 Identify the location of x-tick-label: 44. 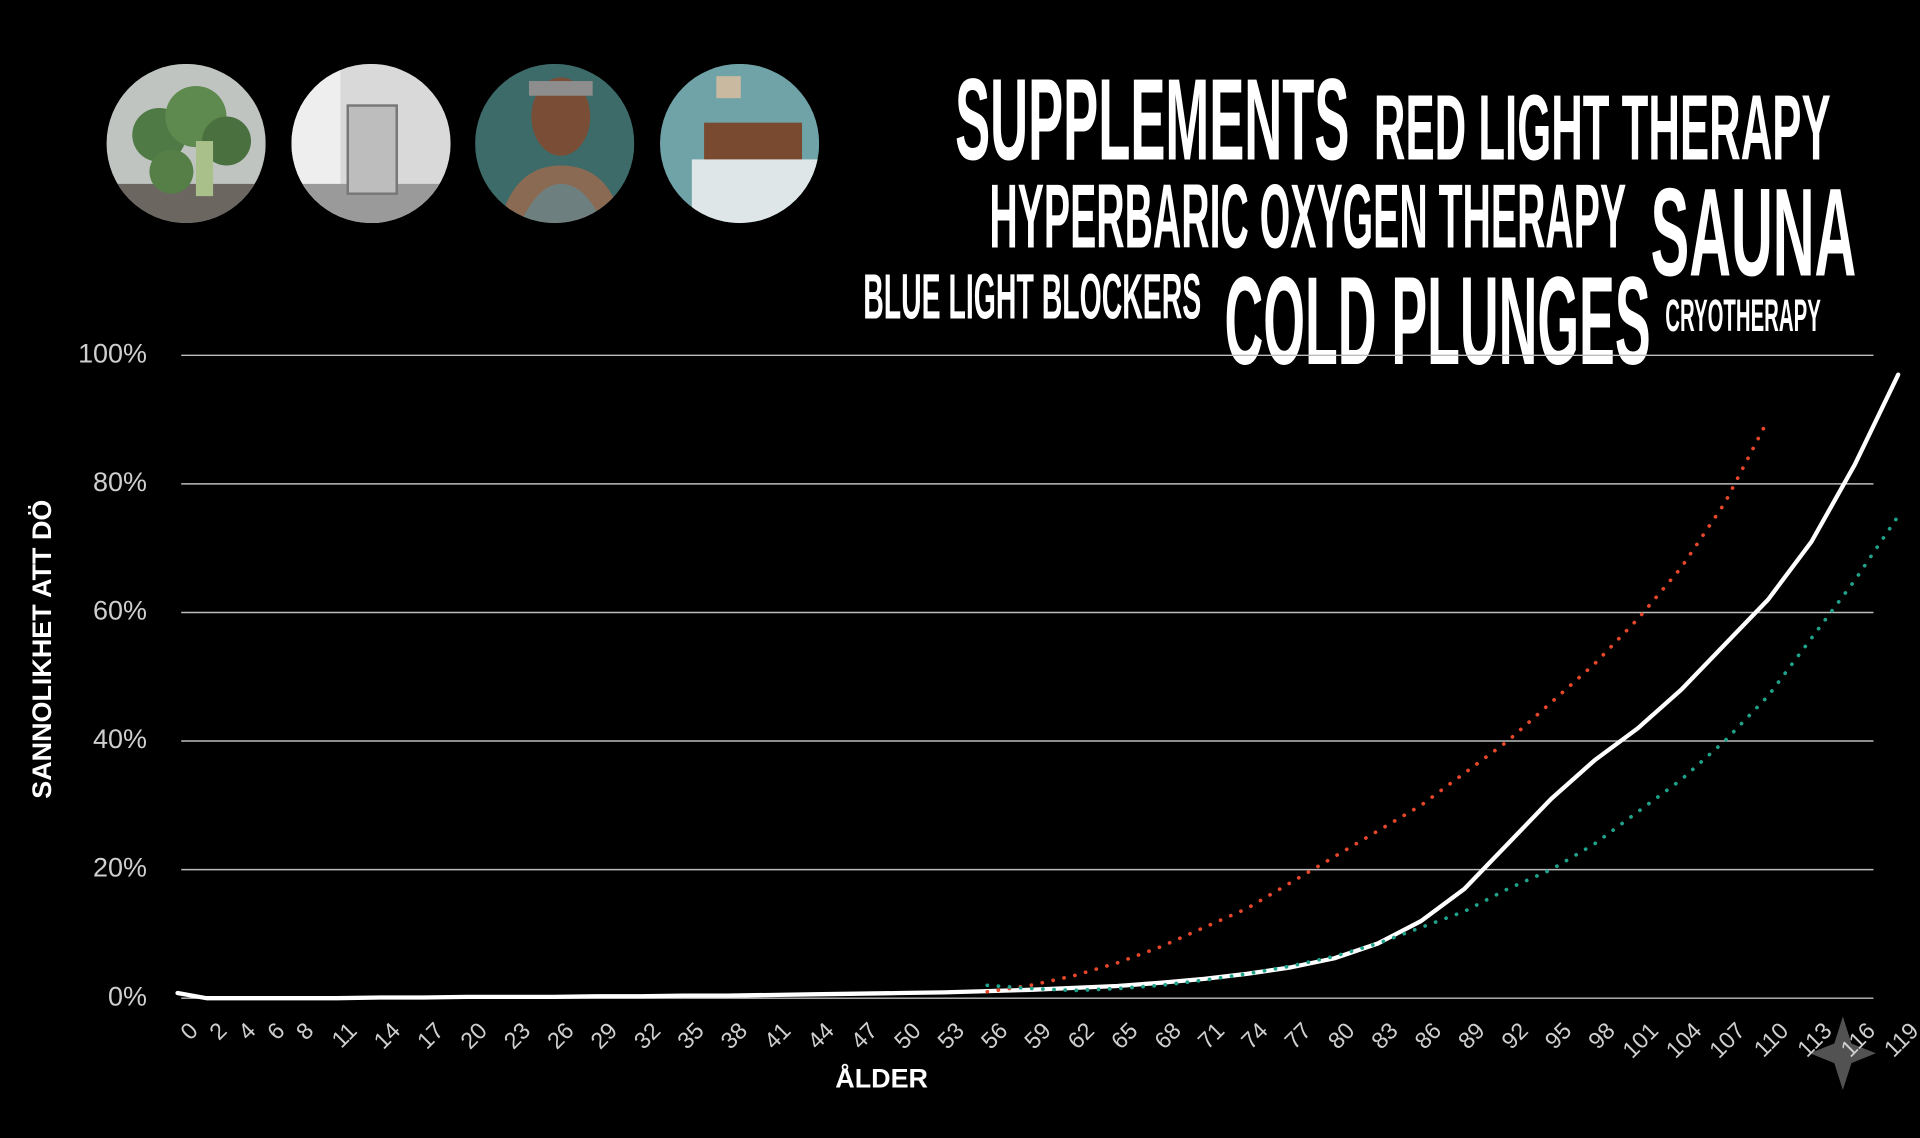
(820, 1035).